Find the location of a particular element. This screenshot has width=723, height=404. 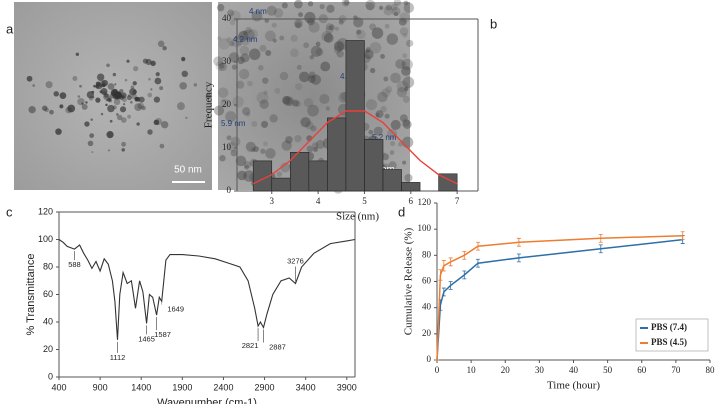

peak-label: 1465 is located at coordinates (146, 338).